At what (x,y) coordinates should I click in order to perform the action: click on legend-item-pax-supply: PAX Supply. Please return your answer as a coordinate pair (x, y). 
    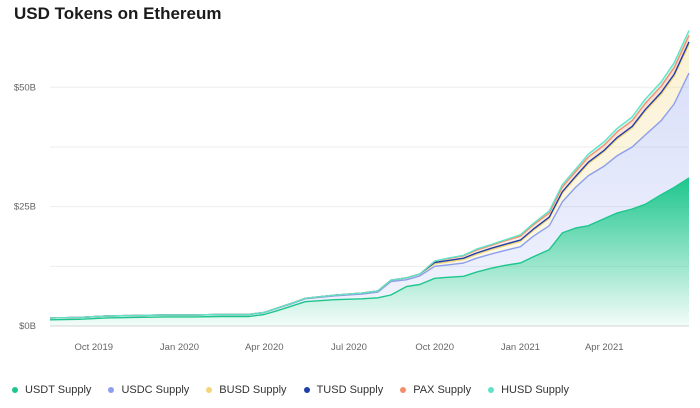
    Looking at the image, I should click on (435, 390).